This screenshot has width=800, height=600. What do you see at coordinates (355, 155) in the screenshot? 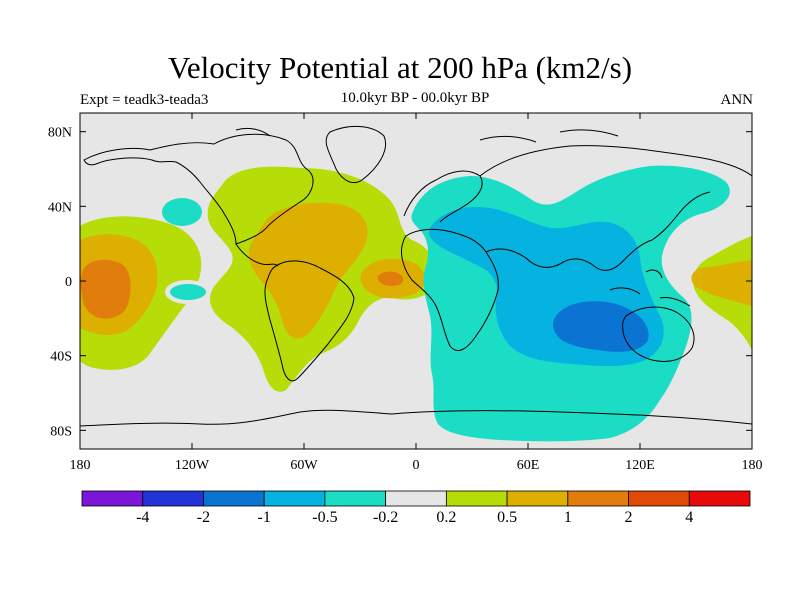
I see `coastline-greenland` at bounding box center [355, 155].